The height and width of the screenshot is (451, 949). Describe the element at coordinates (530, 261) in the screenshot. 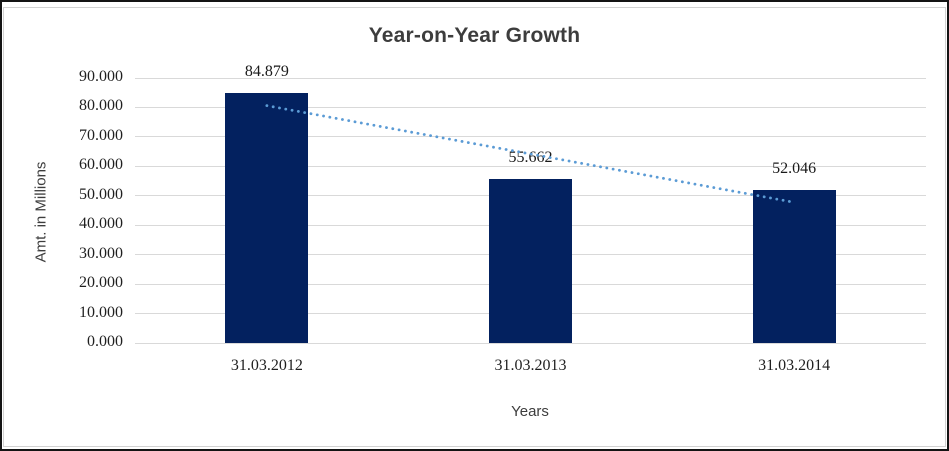

I see `bar-31.03.2013` at that location.